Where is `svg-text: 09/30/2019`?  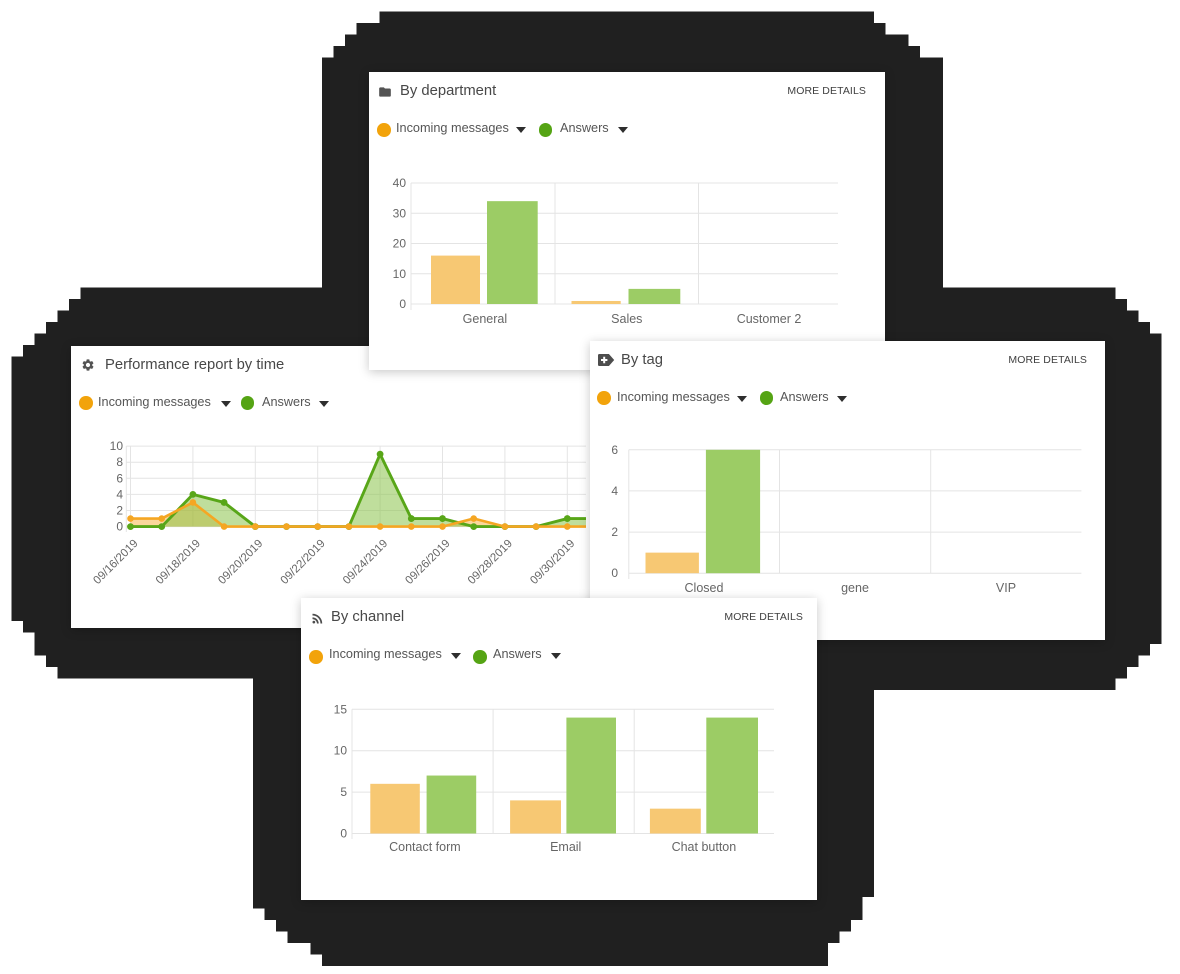
svg-text: 09/30/2019 is located at coordinates (552, 562).